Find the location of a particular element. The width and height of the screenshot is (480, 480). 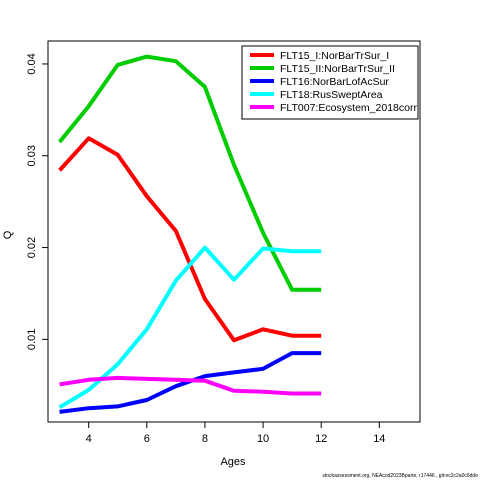

legend-label-4: FLT18:RusSweptArea is located at coordinates (331, 95).